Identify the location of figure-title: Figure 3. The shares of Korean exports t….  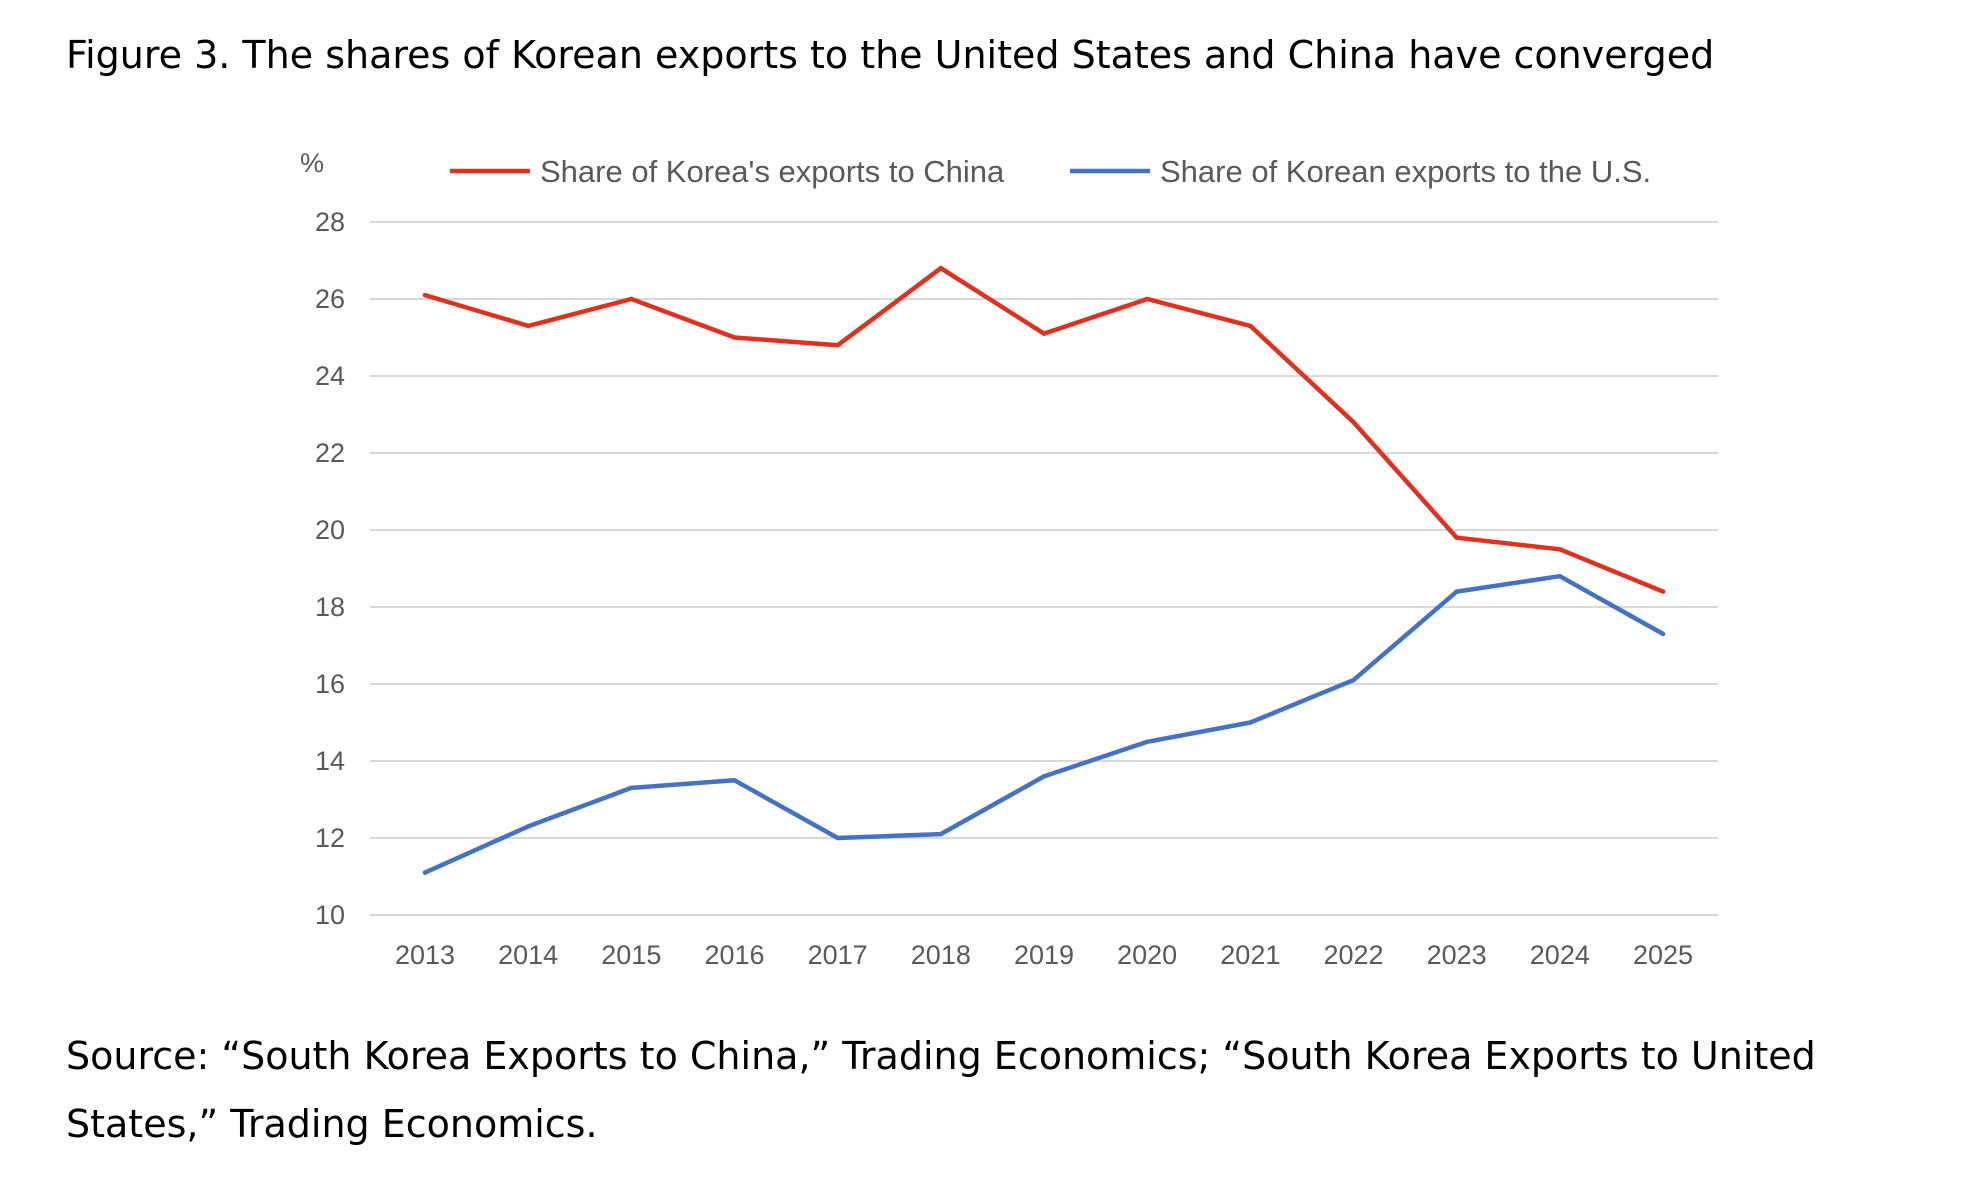
(890, 55).